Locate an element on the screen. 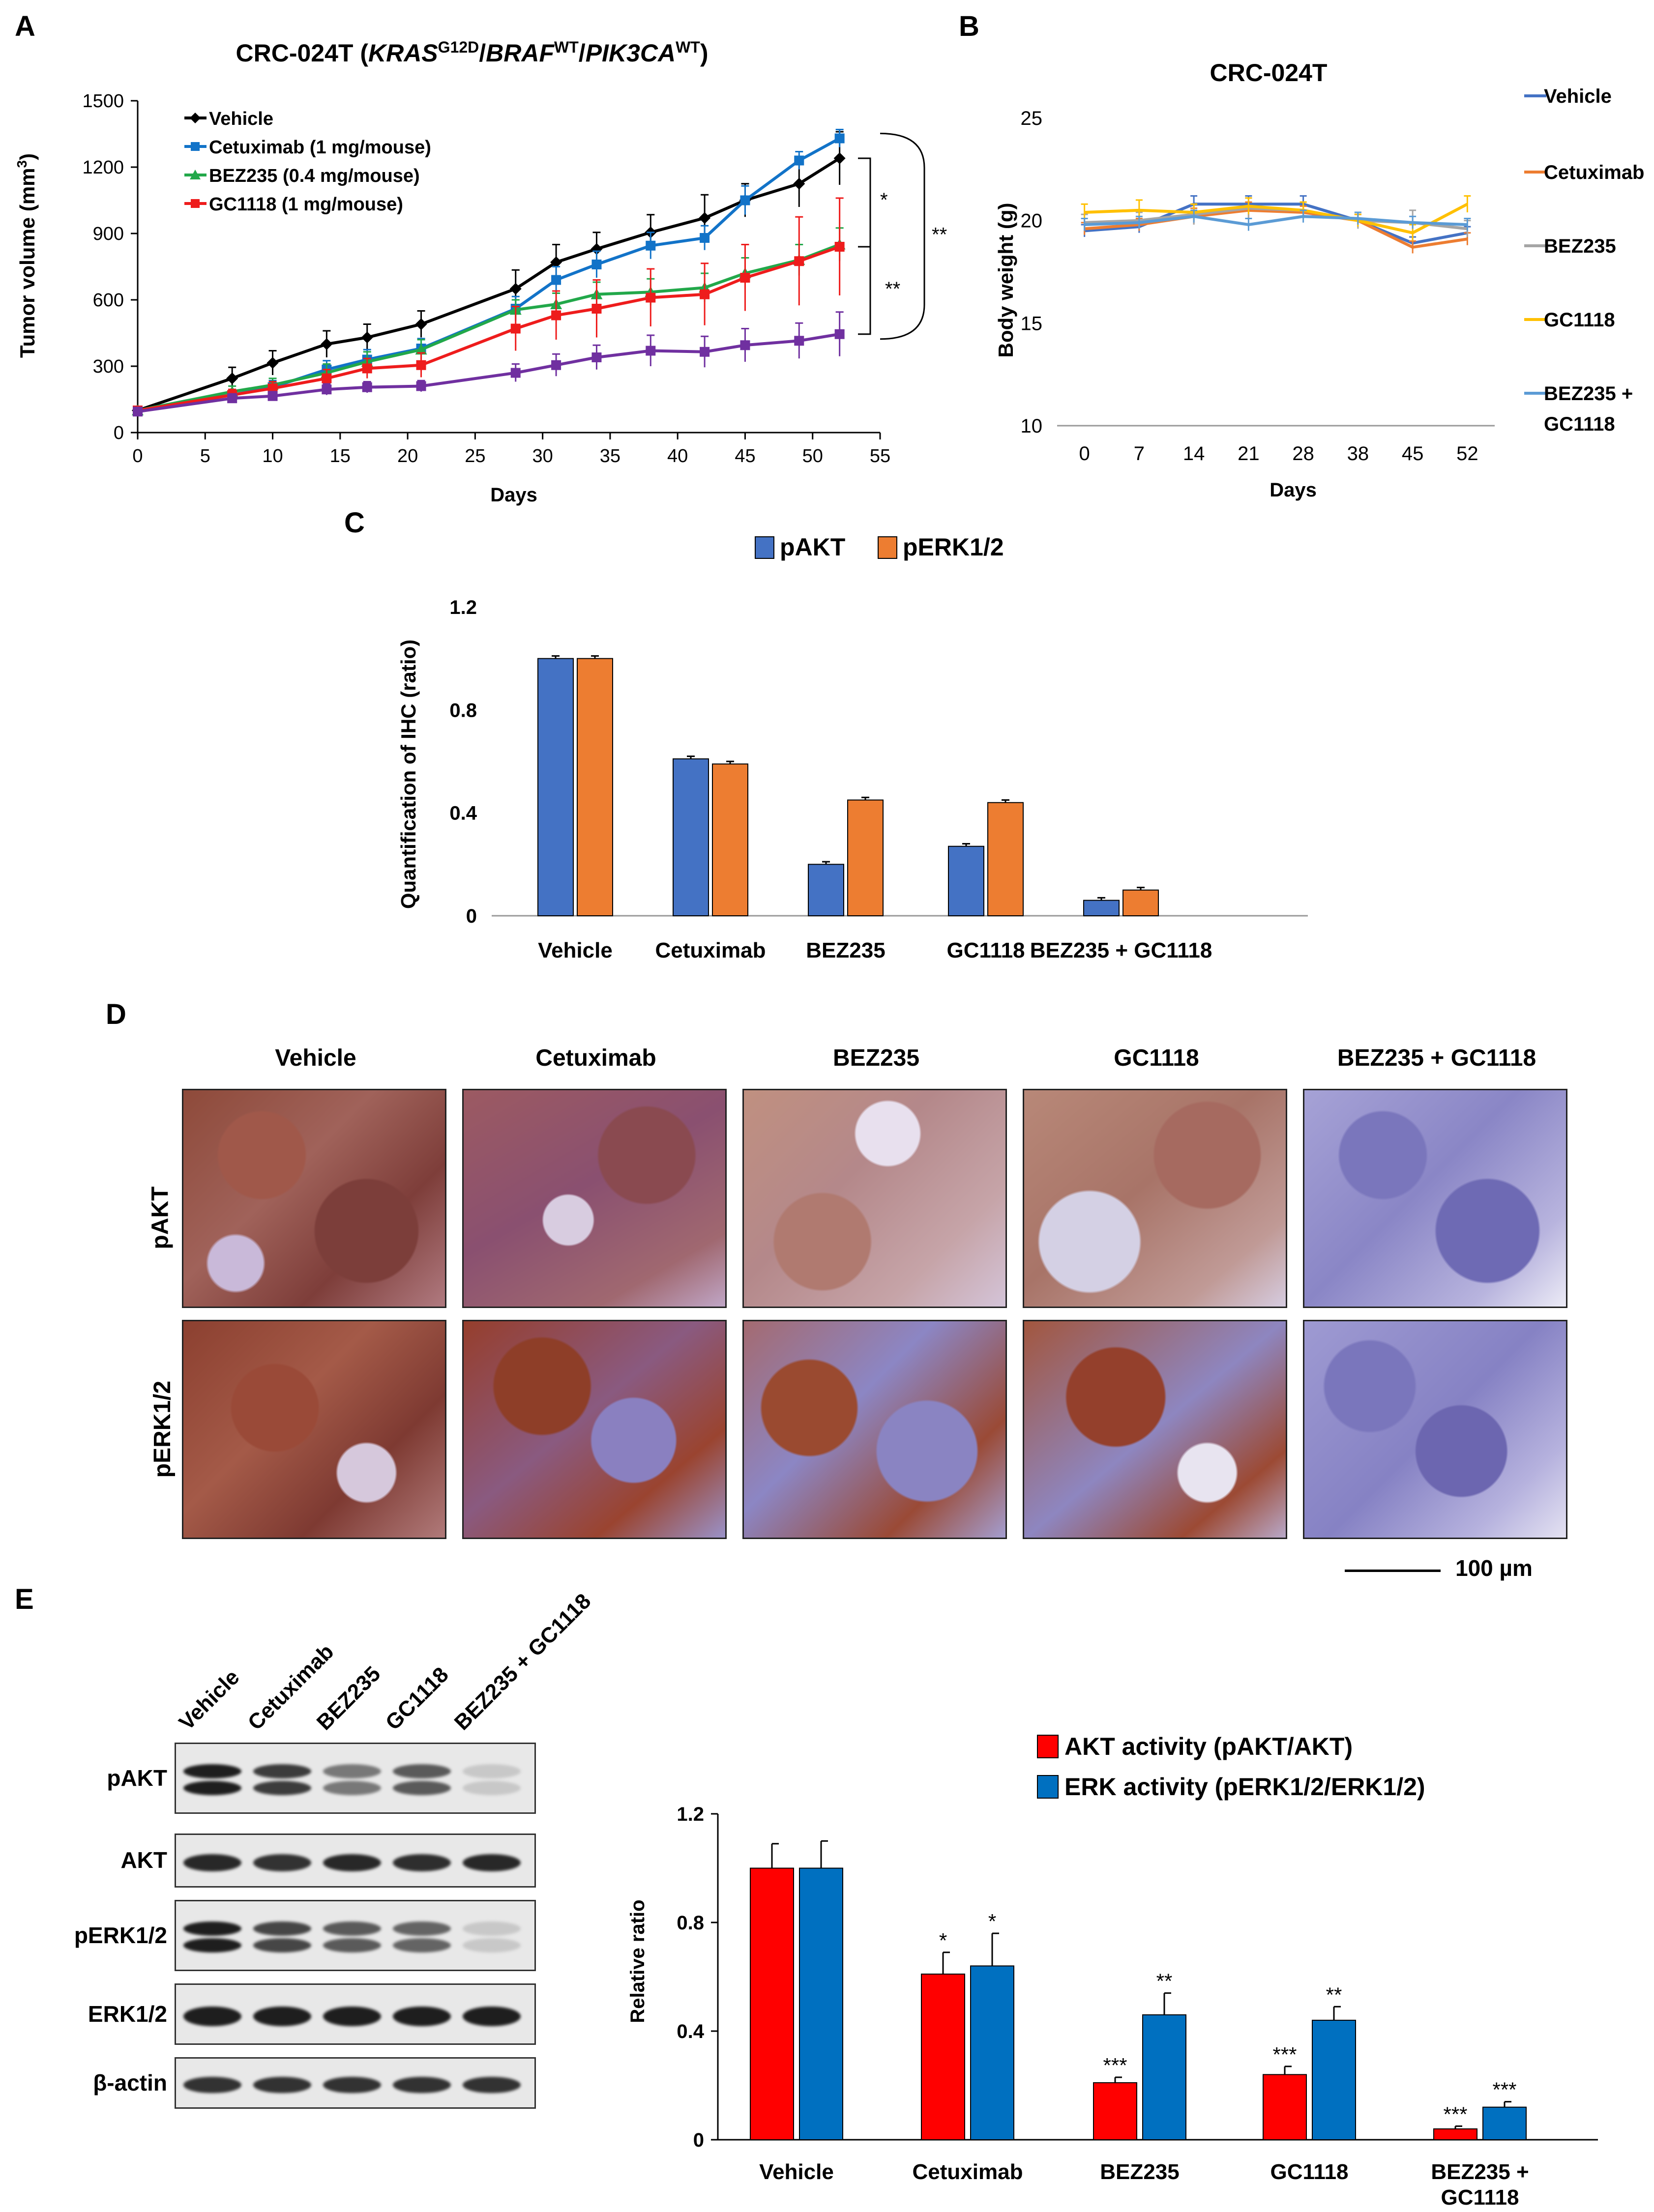 This screenshot has height=2212, width=1654. x-category-label: Vehicle is located at coordinates (796, 2172).